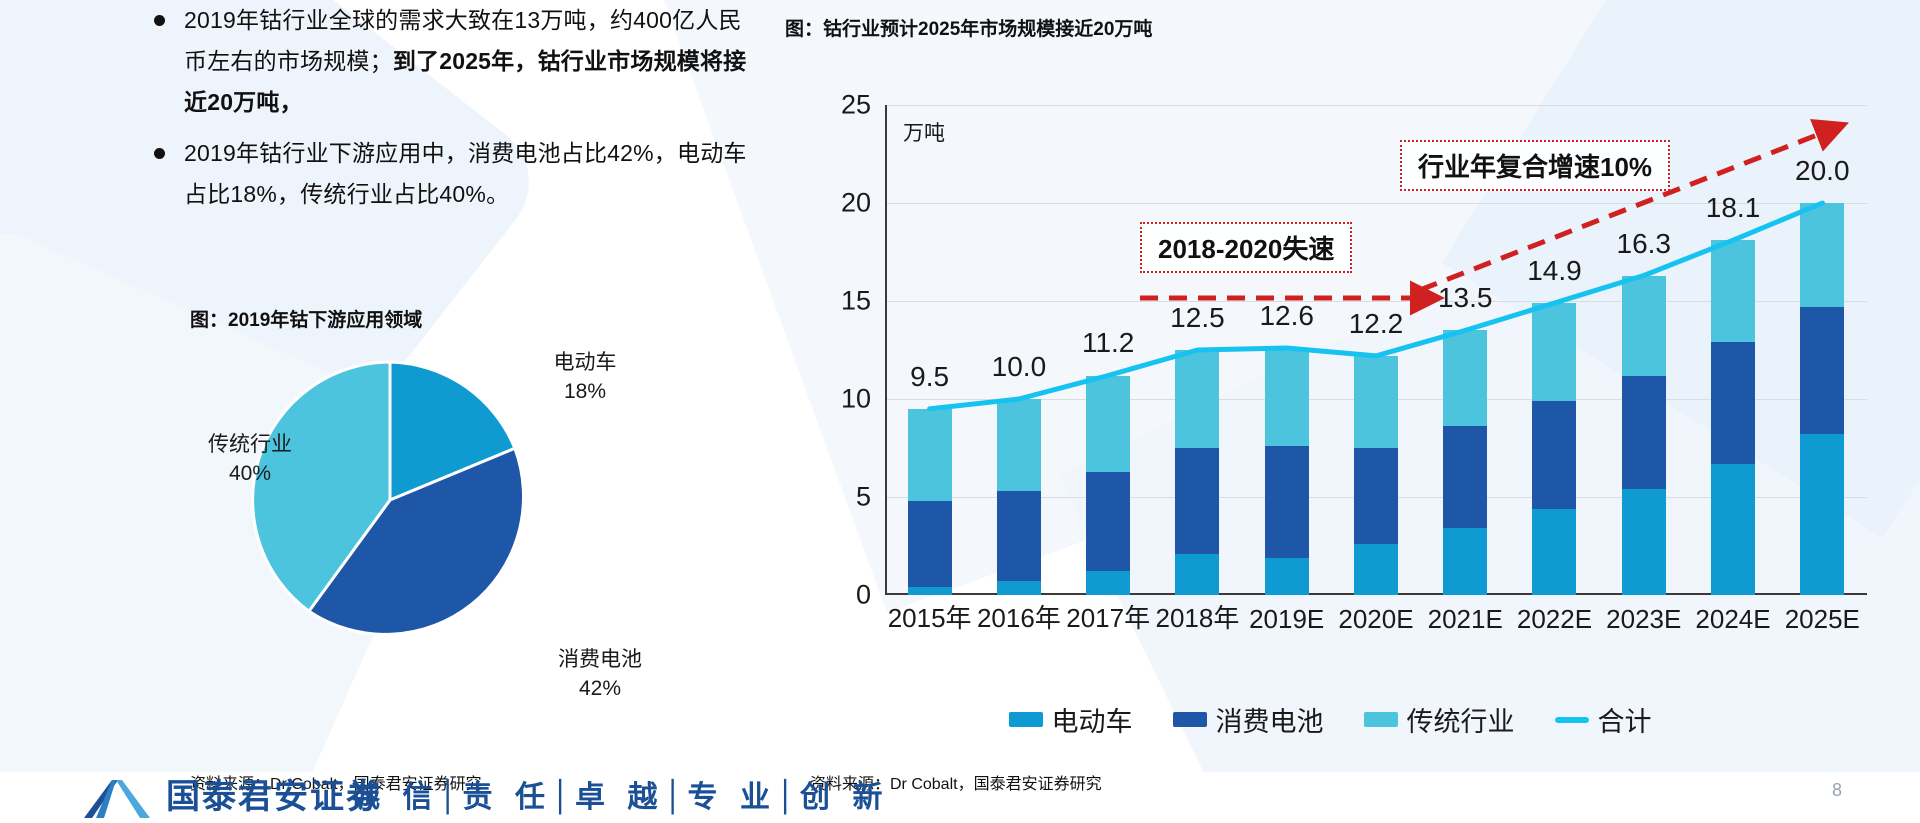  What do you see at coordinates (416, 541) in the screenshot?
I see `pie-slice-consumer-battery` at bounding box center [416, 541].